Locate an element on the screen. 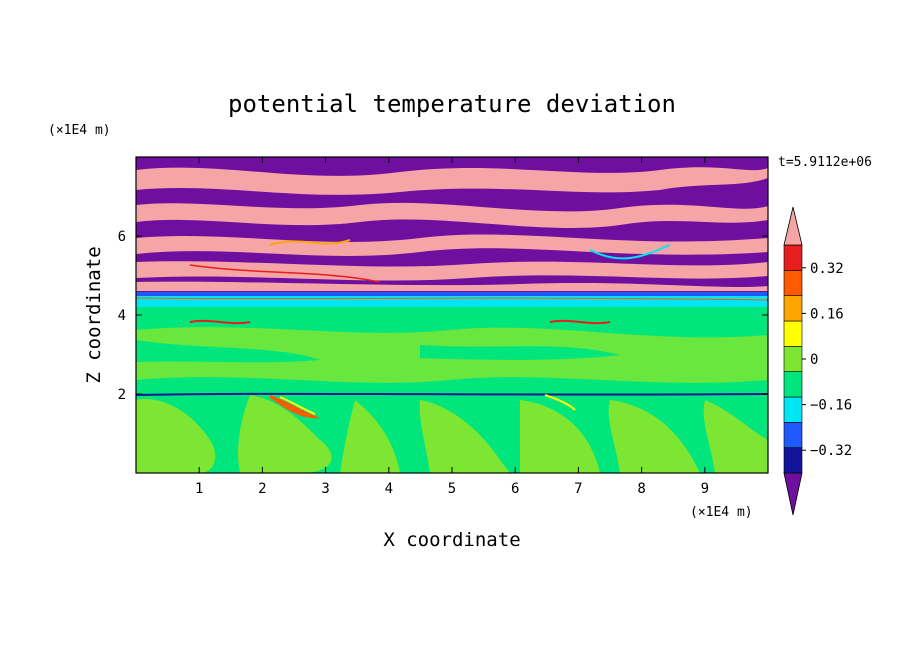 The height and width of the screenshot is (654, 904). colorbar-label: 0.16 is located at coordinates (827, 314).